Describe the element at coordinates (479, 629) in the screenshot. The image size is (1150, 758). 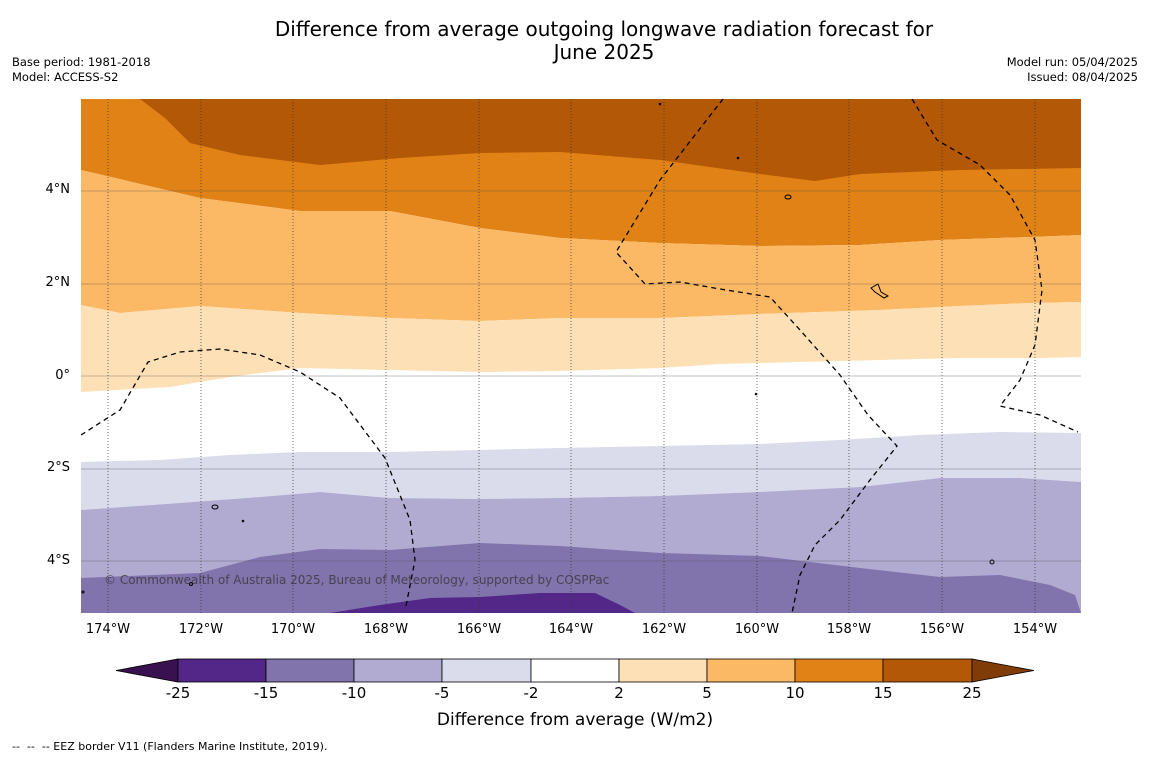
I see `x-tick-label: 166°W` at that location.